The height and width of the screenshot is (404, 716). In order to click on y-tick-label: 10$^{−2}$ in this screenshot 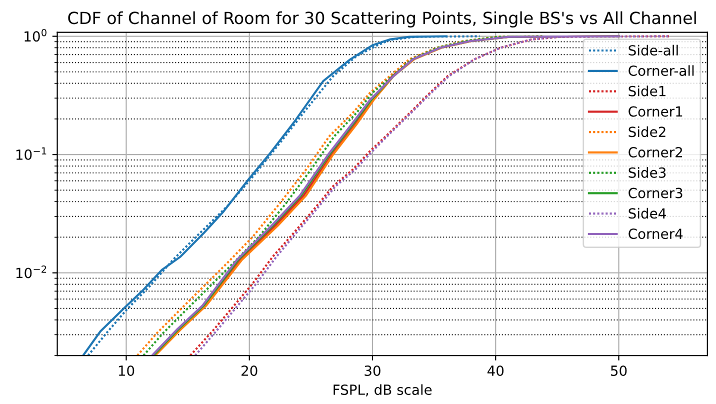, I will do `click(31, 271)`.